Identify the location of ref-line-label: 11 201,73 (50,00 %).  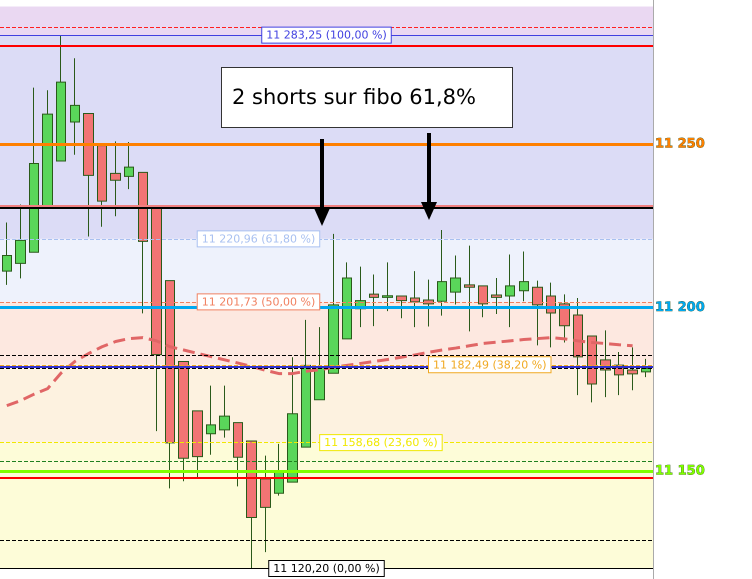
(259, 301).